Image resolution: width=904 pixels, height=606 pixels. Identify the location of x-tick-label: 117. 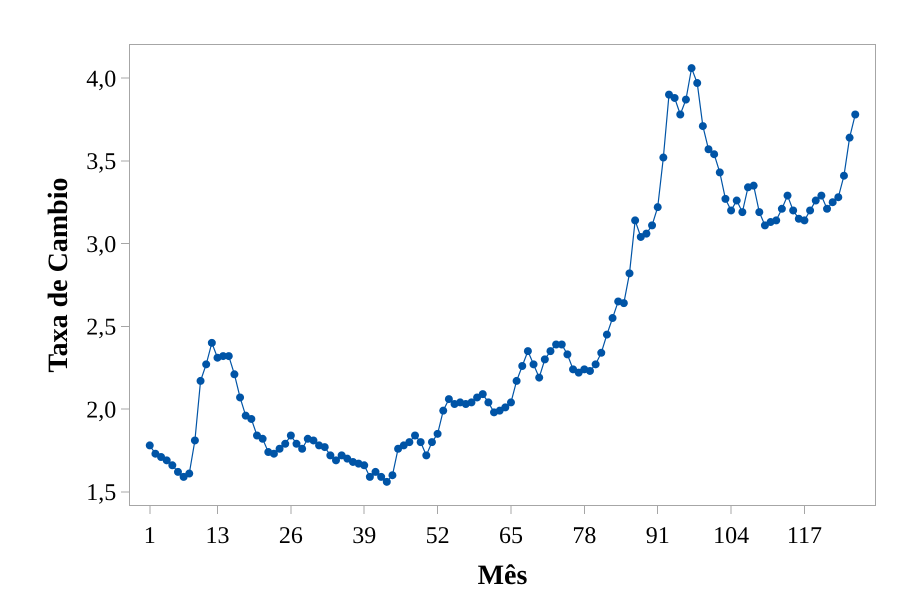
(804, 535).